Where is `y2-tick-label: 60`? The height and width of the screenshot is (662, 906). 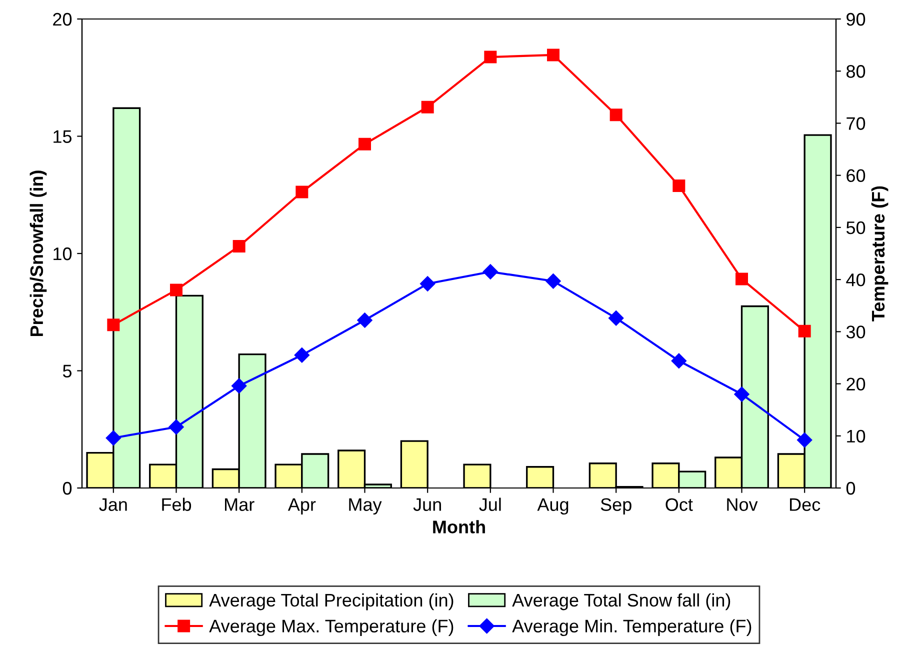
y2-tick-label: 60 is located at coordinates (856, 175).